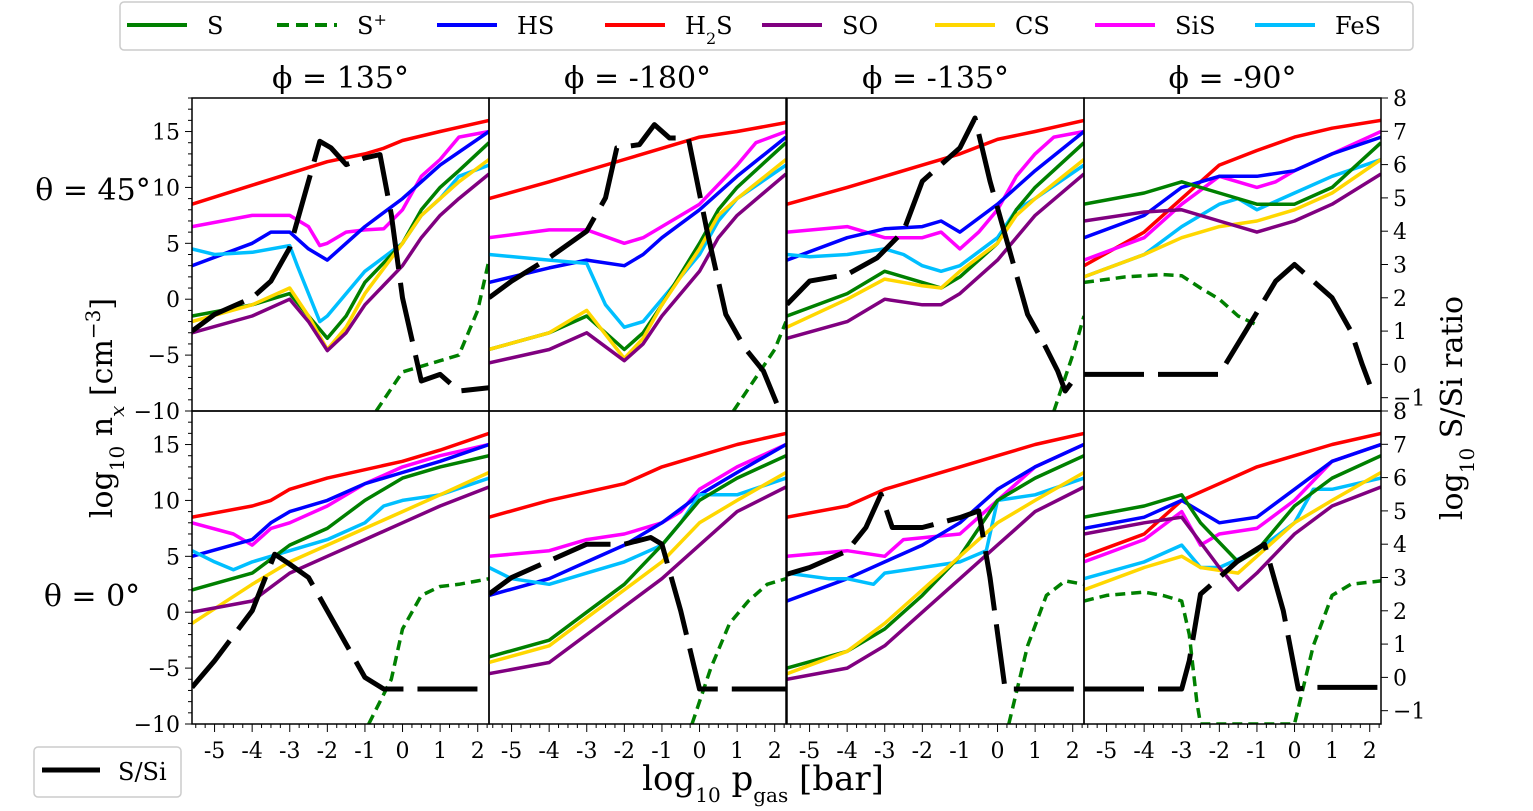 This screenshot has width=1533, height=811. I want to click on ylabel-r-sub: 10, so click(1467, 460).